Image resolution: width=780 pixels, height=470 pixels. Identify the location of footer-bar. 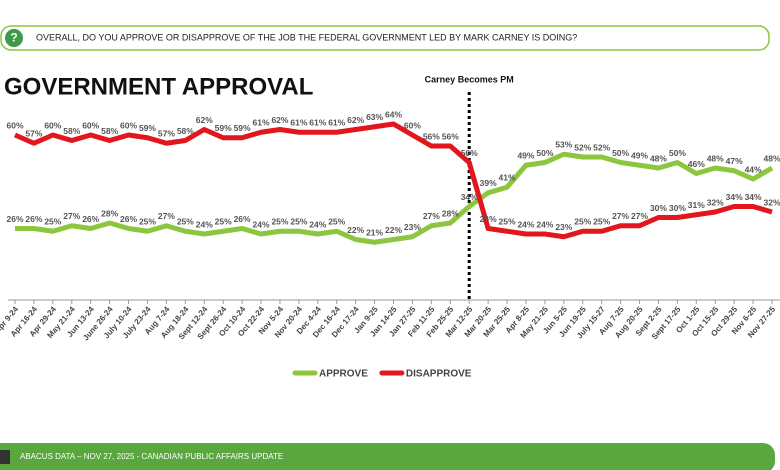
(387, 456).